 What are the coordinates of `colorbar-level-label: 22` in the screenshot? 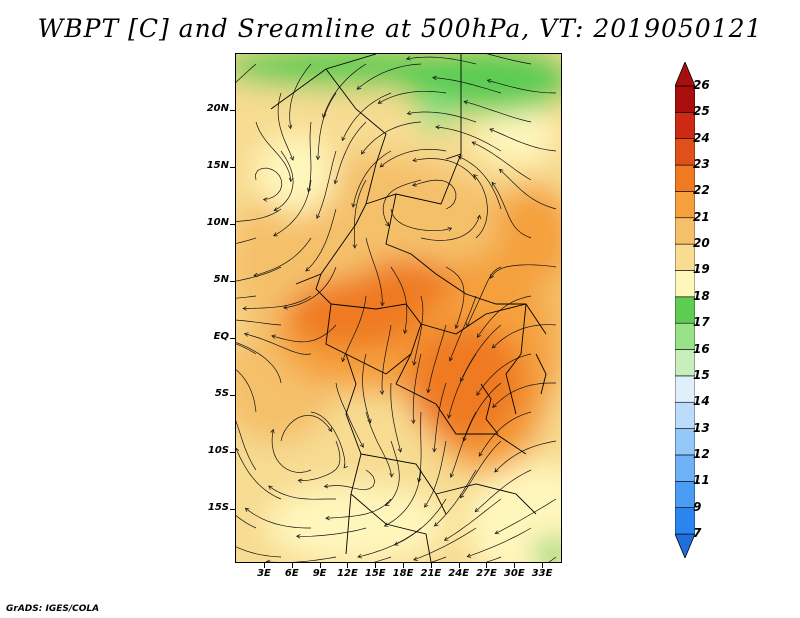 It's located at (701, 190).